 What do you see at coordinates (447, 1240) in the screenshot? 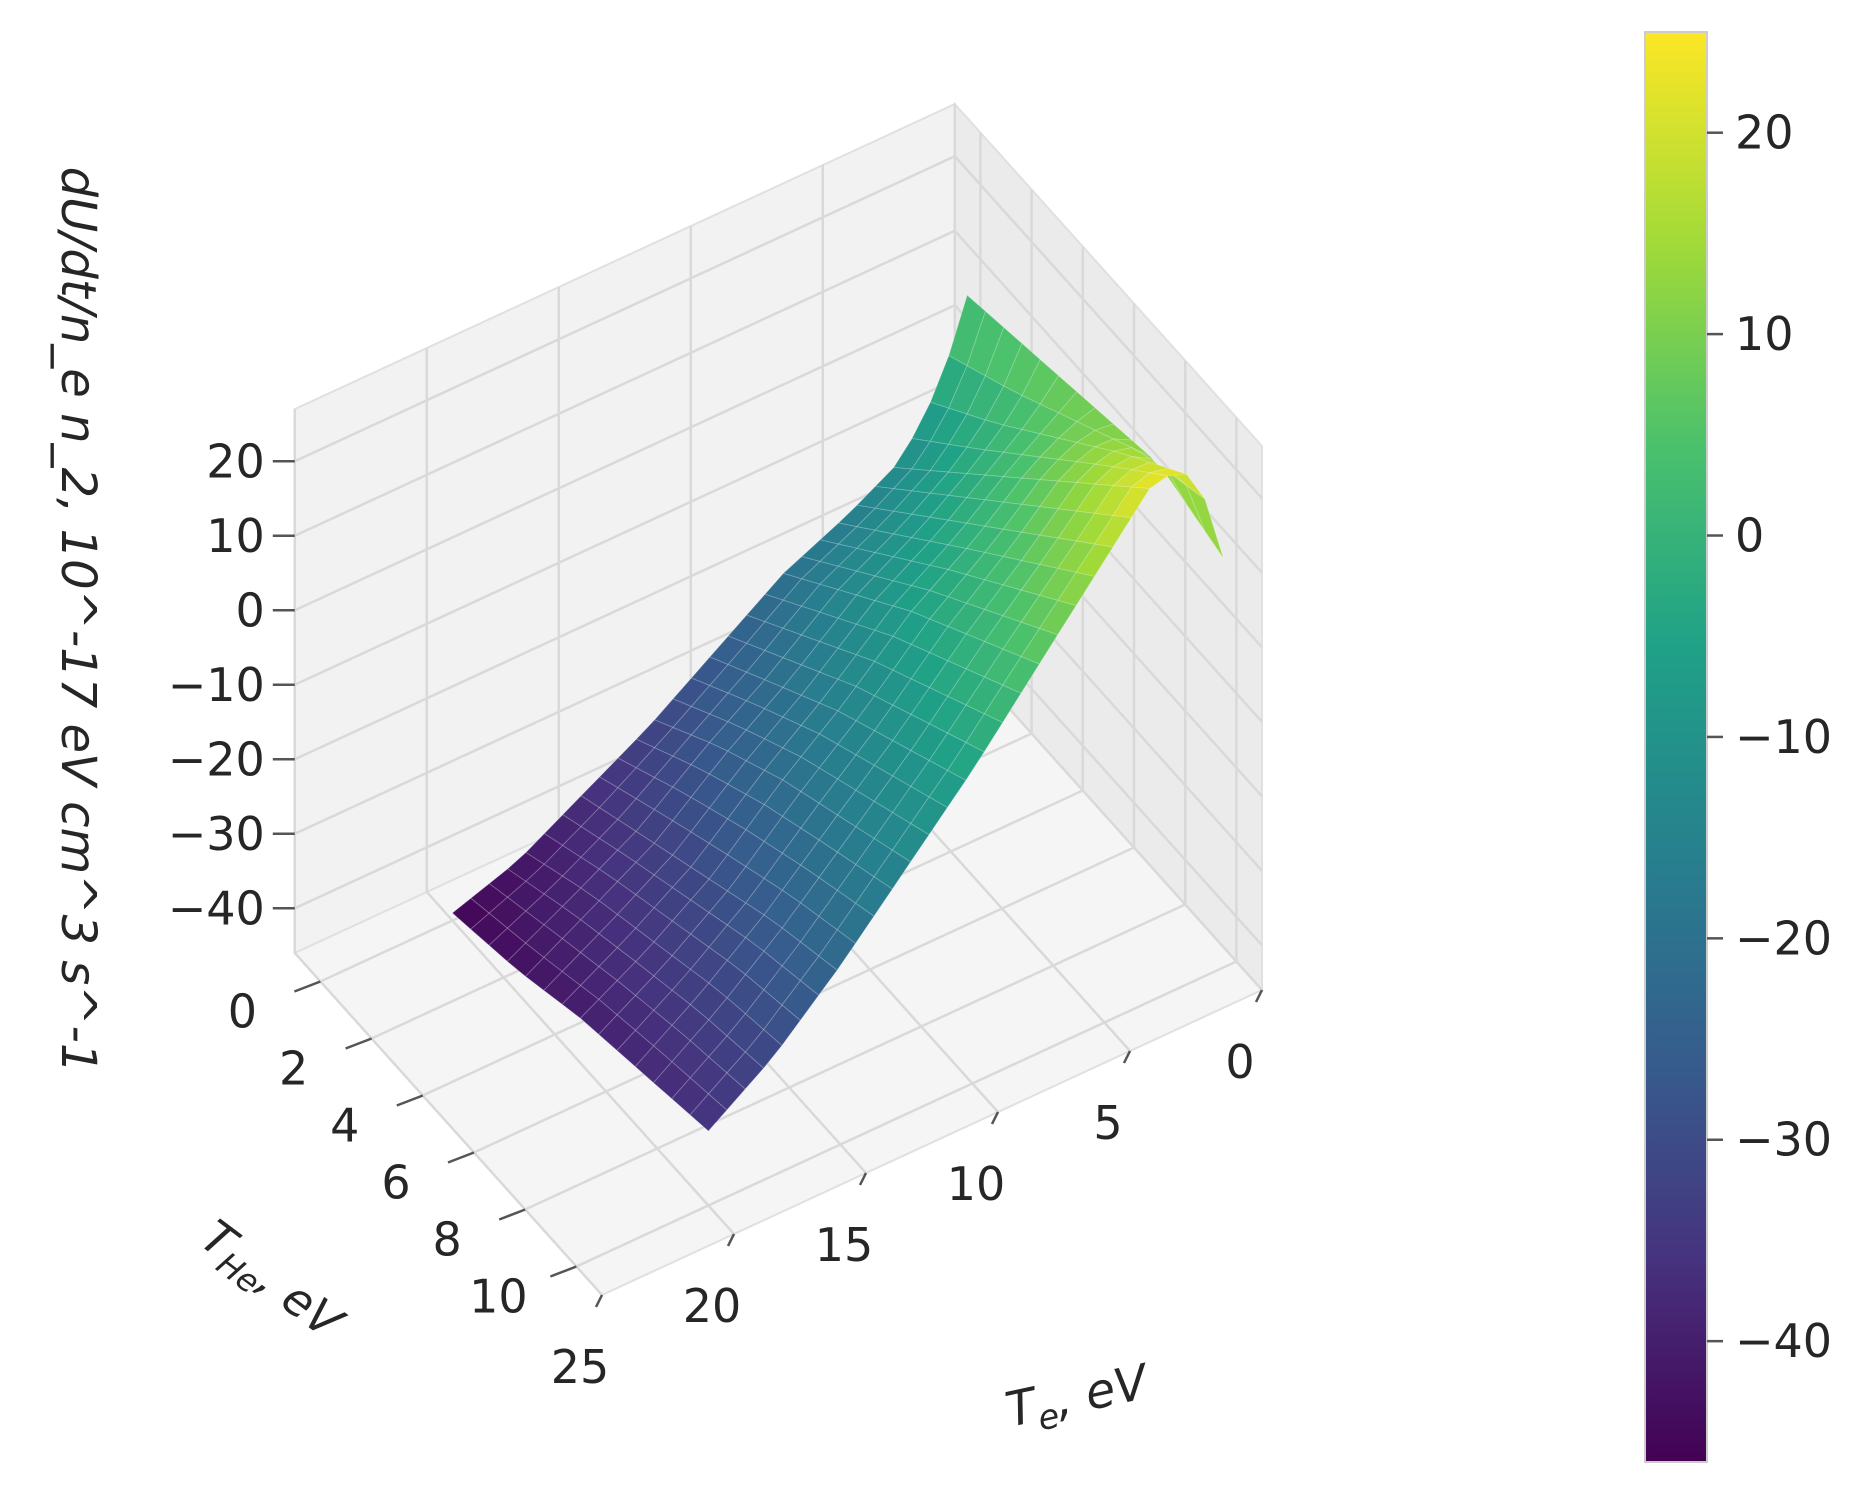
I see `y-tick-label: 8` at bounding box center [447, 1240].